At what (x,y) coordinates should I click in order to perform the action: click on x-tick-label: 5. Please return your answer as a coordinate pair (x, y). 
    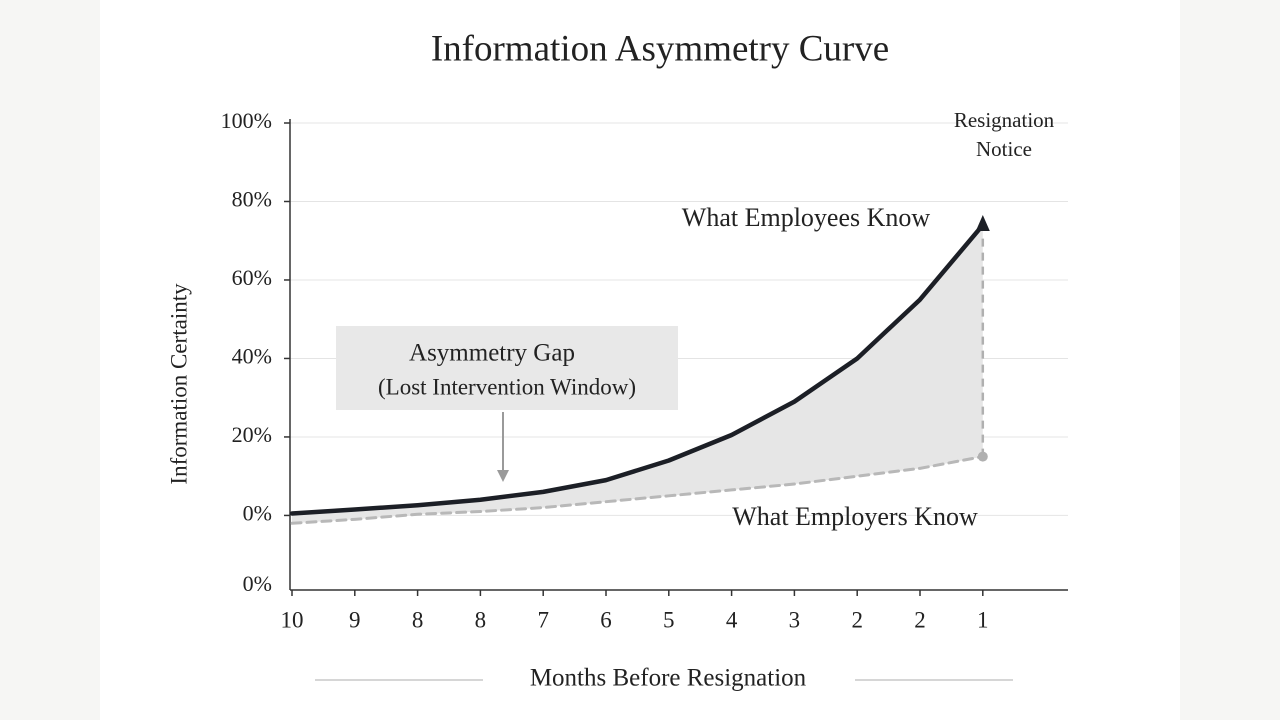
    Looking at the image, I should click on (669, 619).